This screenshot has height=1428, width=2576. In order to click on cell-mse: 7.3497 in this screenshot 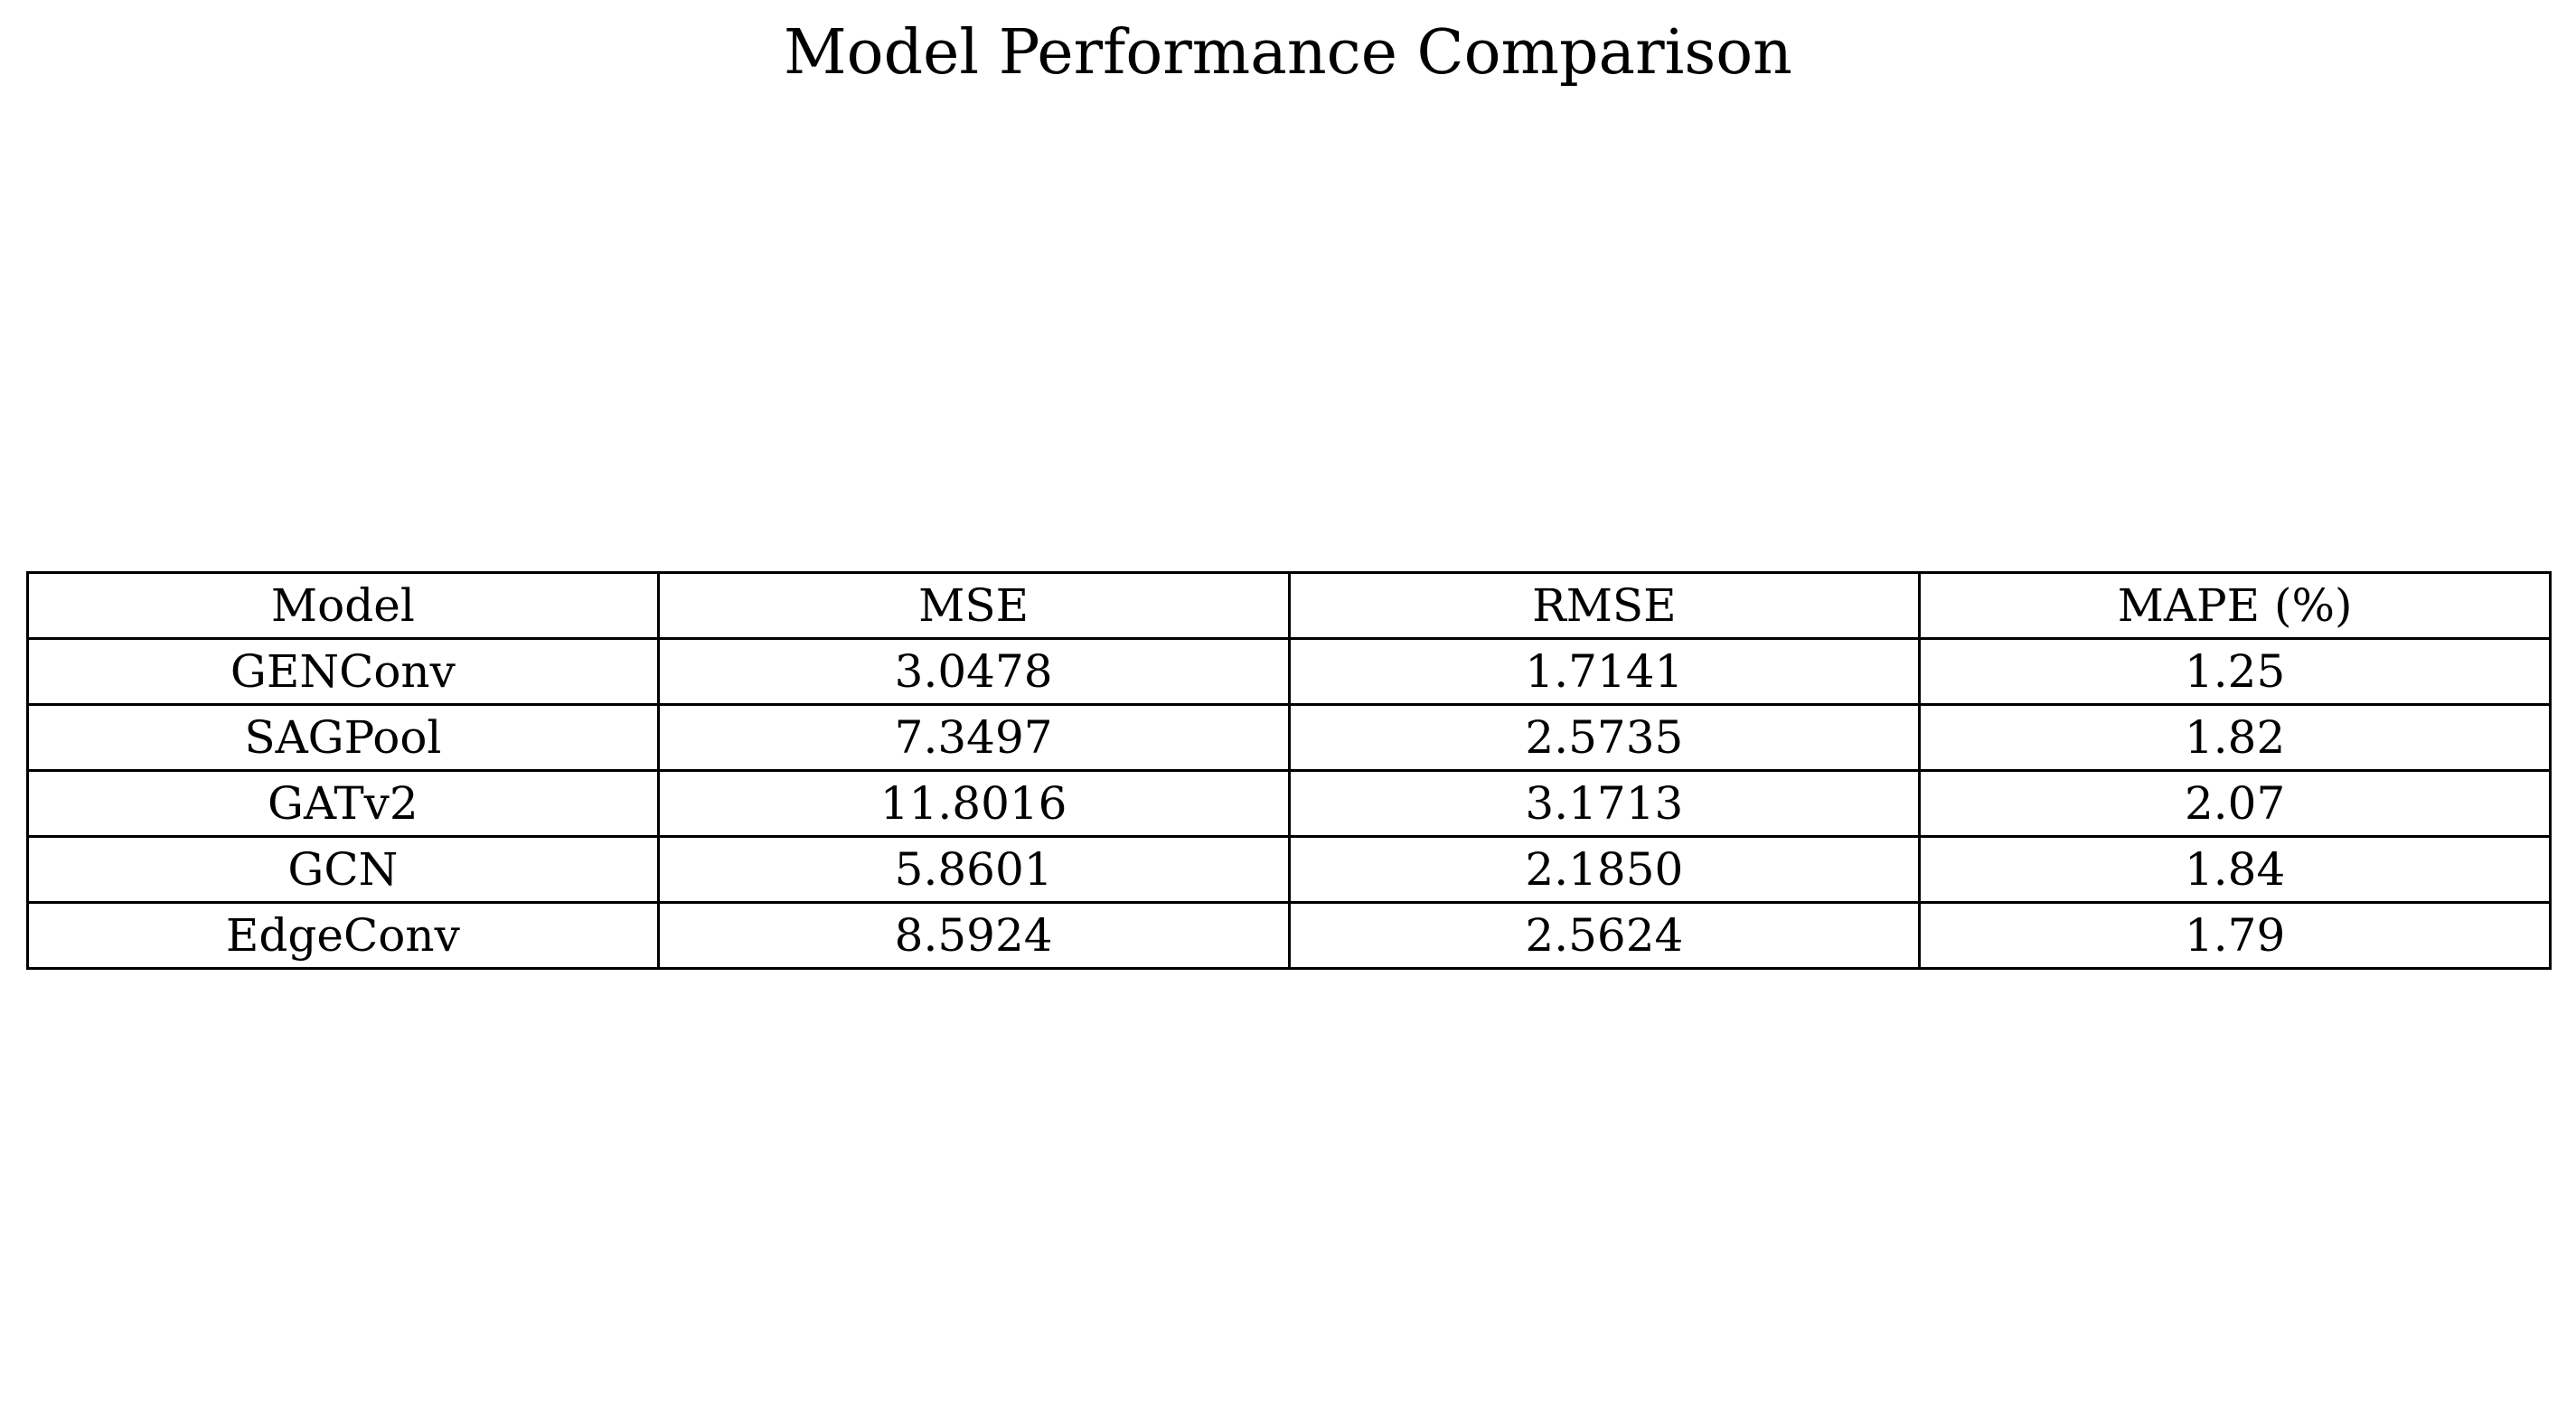, I will do `click(974, 738)`.